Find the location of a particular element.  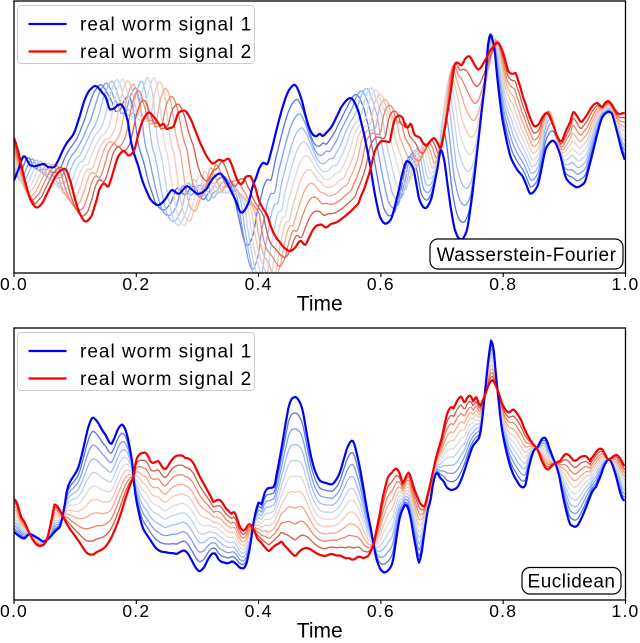

svg-text: Euclidean is located at coordinates (572, 582).